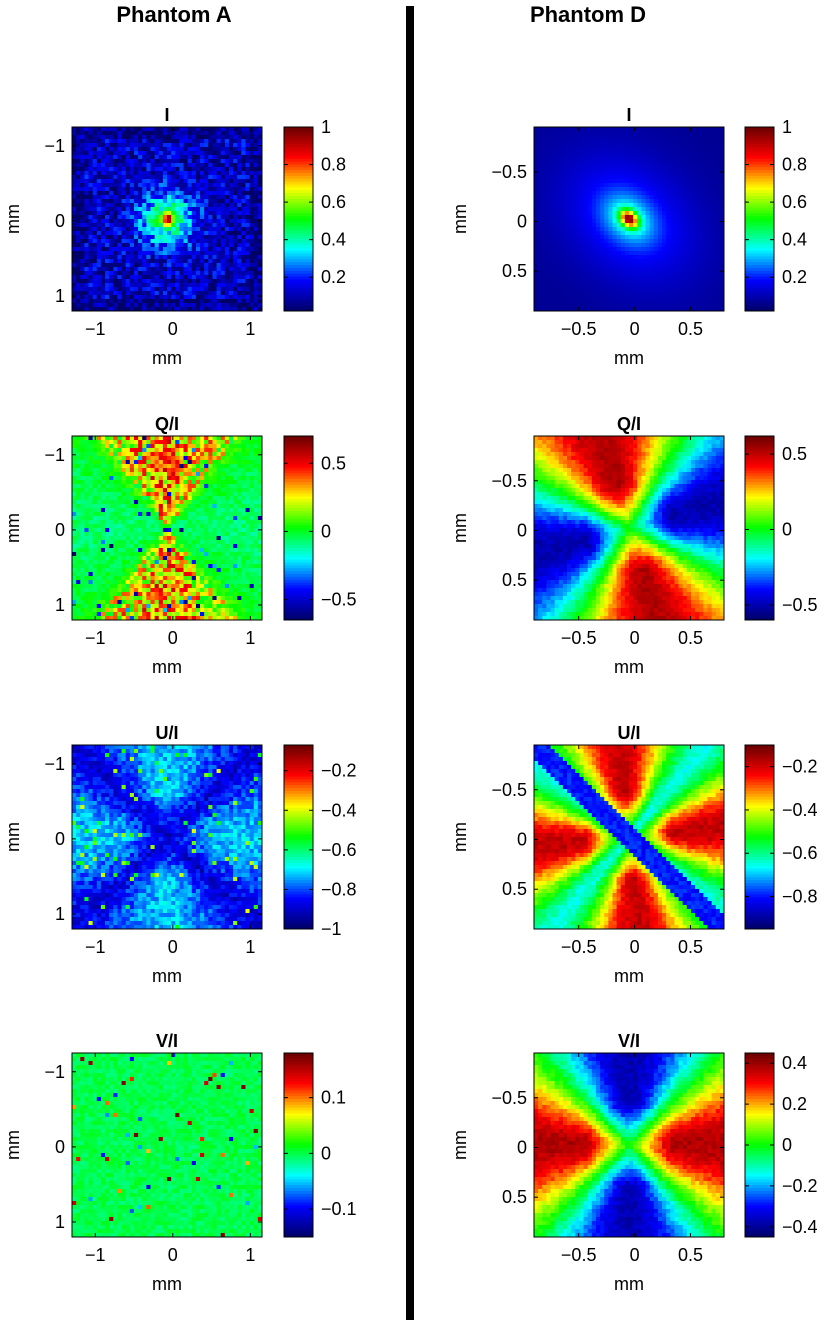 The width and height of the screenshot is (825, 1326). Describe the element at coordinates (339, 771) in the screenshot. I see `colorbar-tick-label: −0.2` at that location.